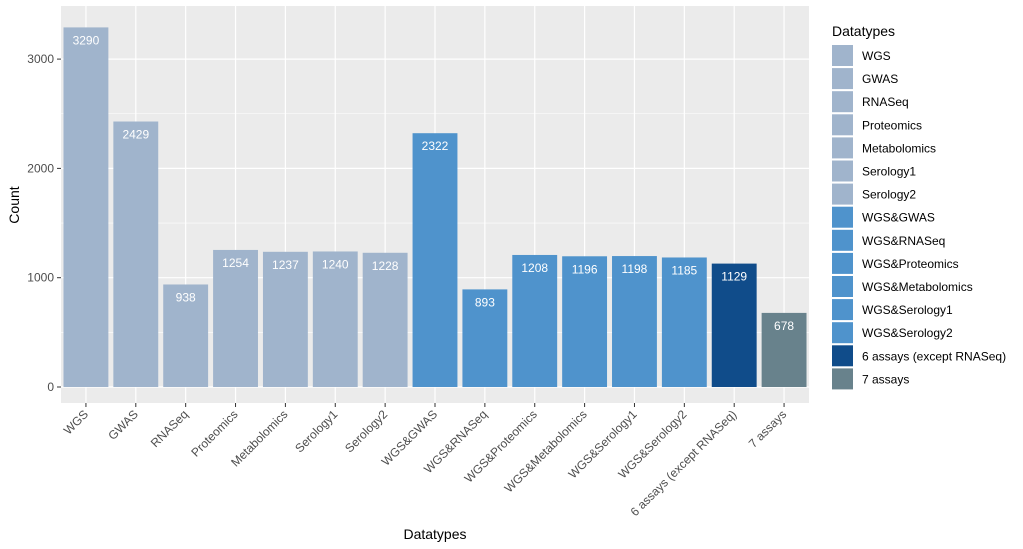  I want to click on y-axis: 0 1000 2000 3000, so click(44, 223).